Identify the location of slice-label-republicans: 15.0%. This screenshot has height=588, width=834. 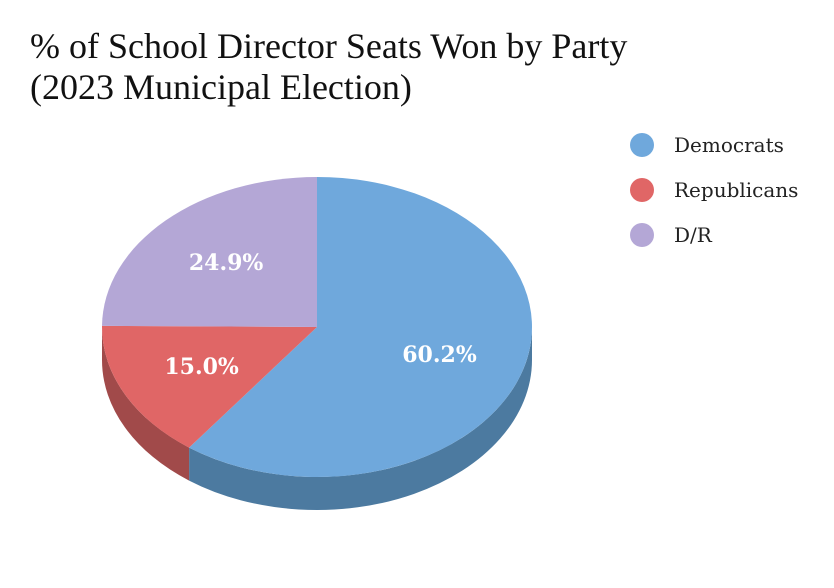
(201, 367).